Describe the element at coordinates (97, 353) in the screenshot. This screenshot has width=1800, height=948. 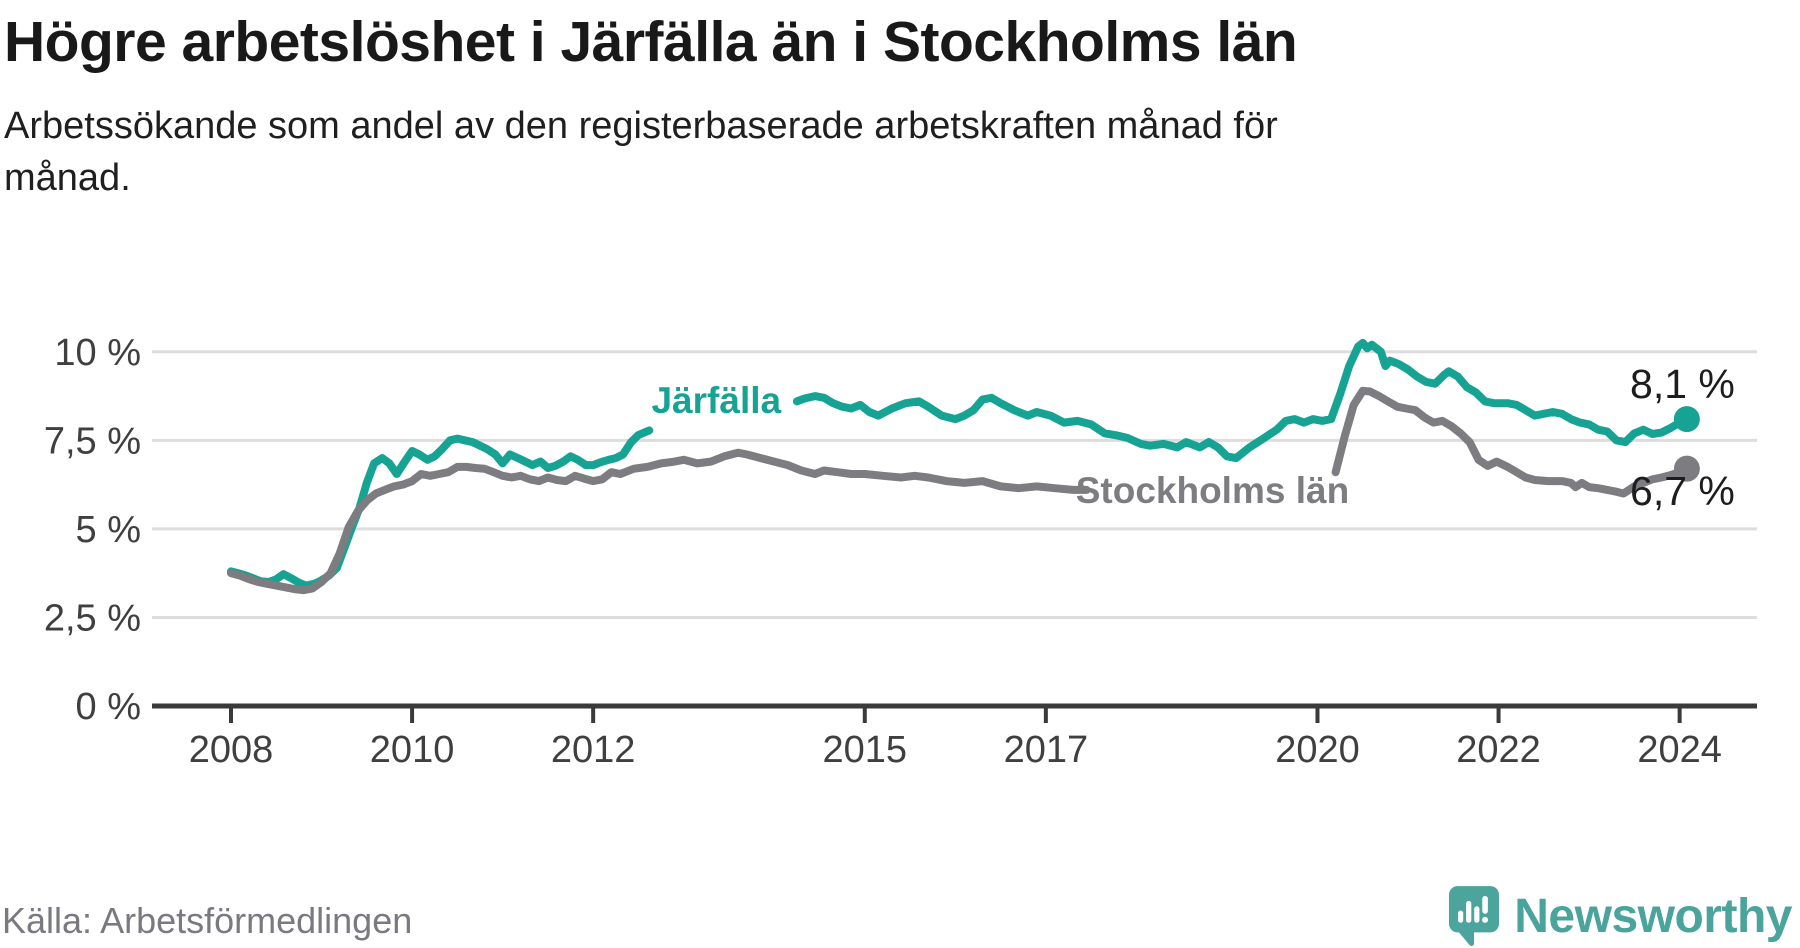
I see `y-tick-label-10: 10 %` at that location.